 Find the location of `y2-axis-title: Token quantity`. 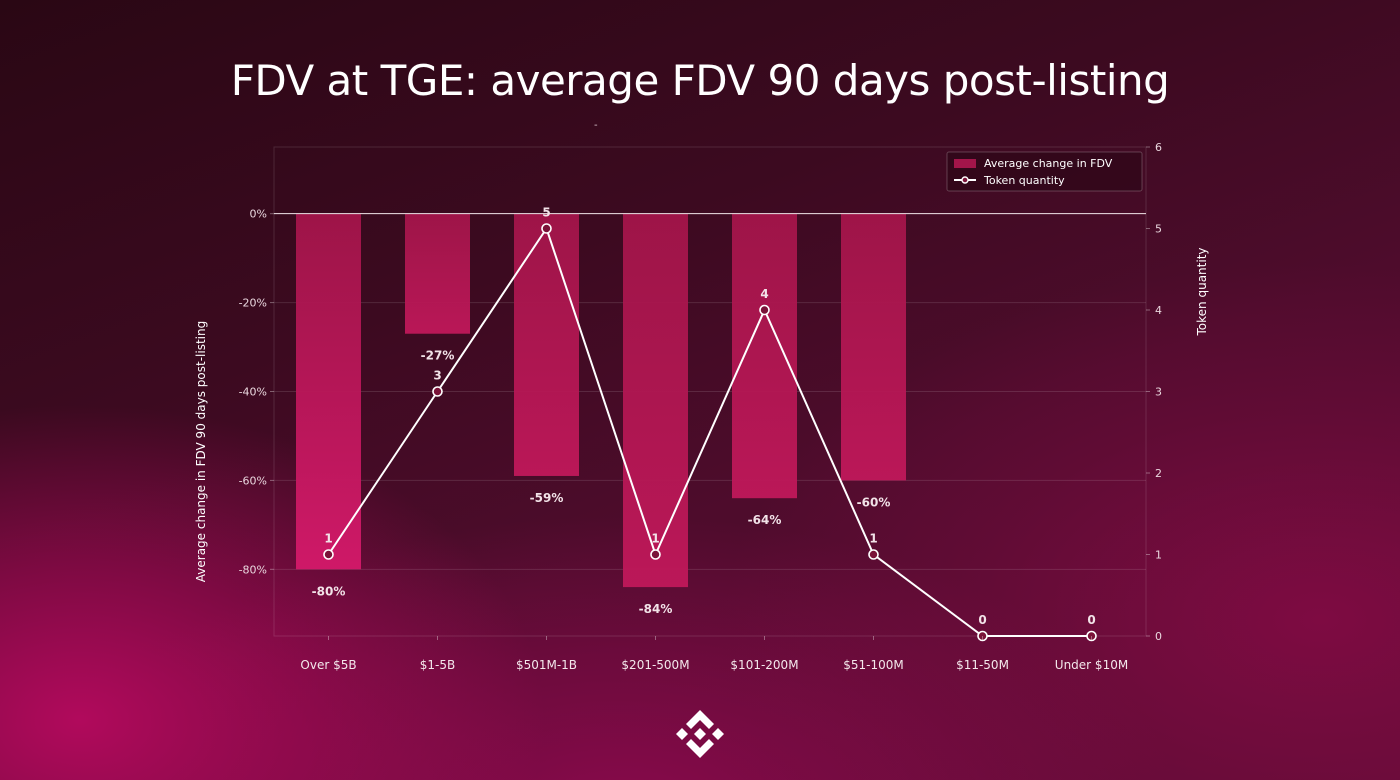

y2-axis-title: Token quantity is located at coordinates (1202, 292).